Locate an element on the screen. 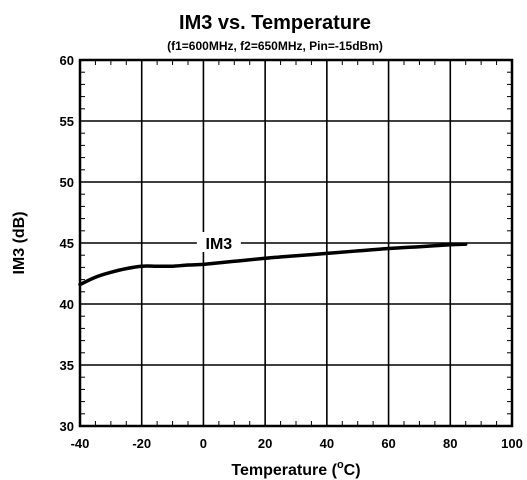 The height and width of the screenshot is (480, 527). y-tick-label: 35 is located at coordinates (67, 365).